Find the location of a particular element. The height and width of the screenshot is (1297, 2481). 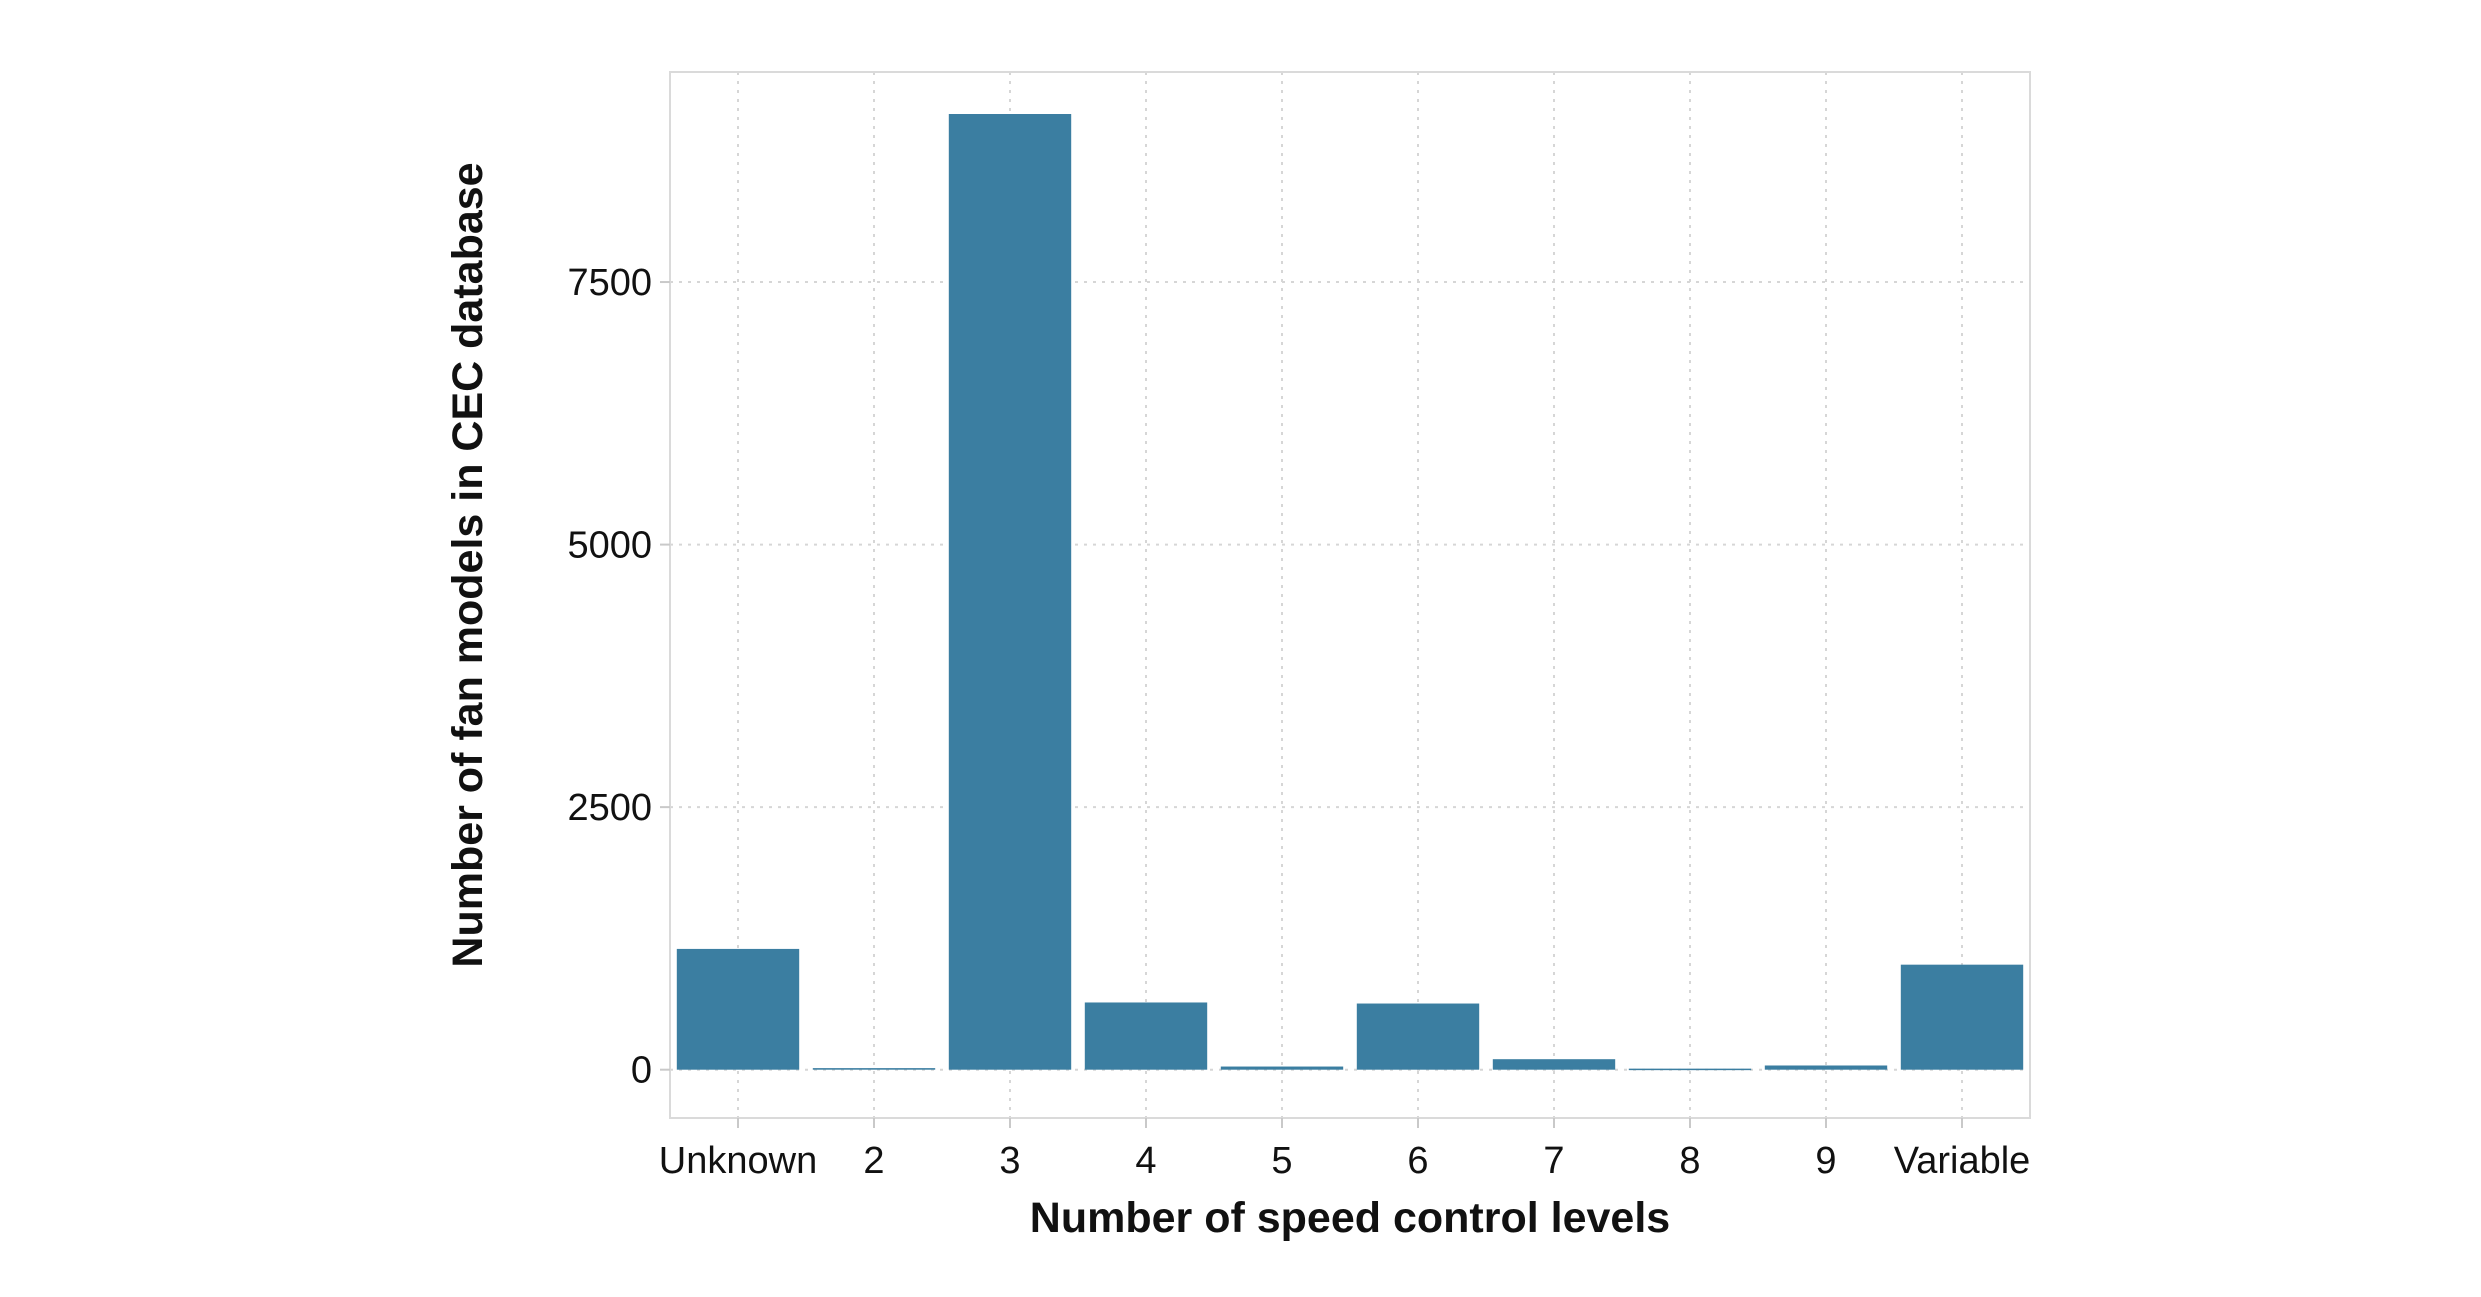

y-tick-label: 5000 is located at coordinates (609, 546).